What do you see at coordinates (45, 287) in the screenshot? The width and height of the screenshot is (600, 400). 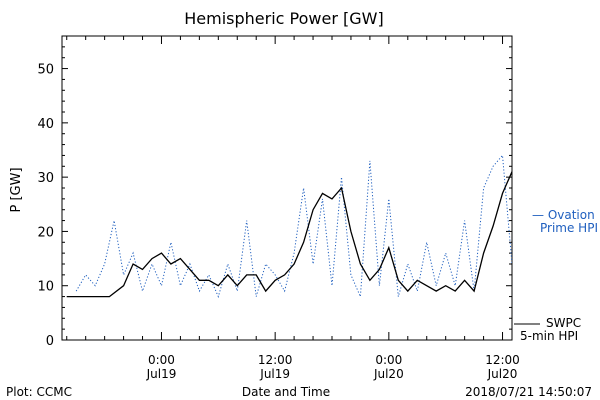 I see `y-tick-label: 10` at bounding box center [45, 287].